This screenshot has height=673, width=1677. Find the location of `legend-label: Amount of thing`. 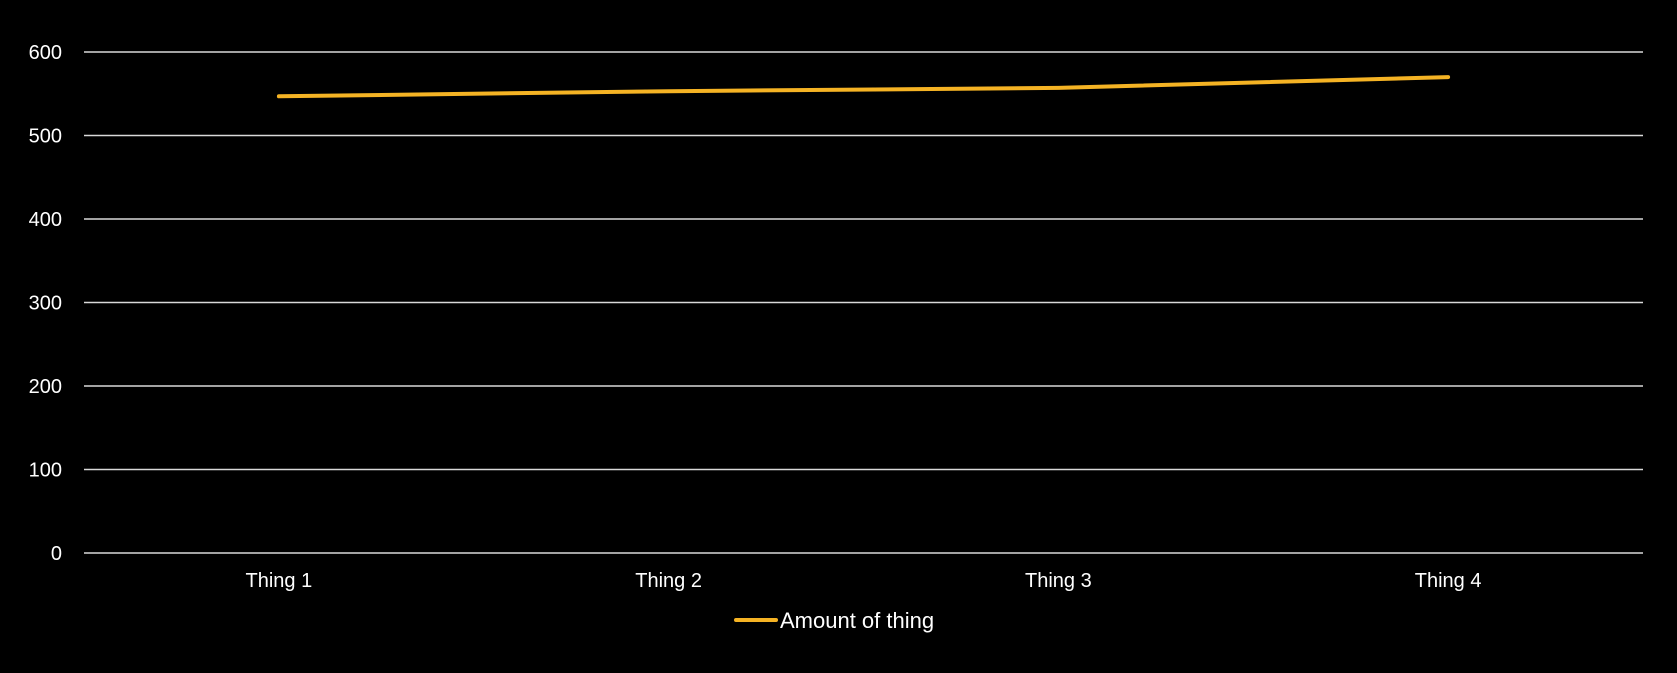

legend-label: Amount of thing is located at coordinates (857, 620).